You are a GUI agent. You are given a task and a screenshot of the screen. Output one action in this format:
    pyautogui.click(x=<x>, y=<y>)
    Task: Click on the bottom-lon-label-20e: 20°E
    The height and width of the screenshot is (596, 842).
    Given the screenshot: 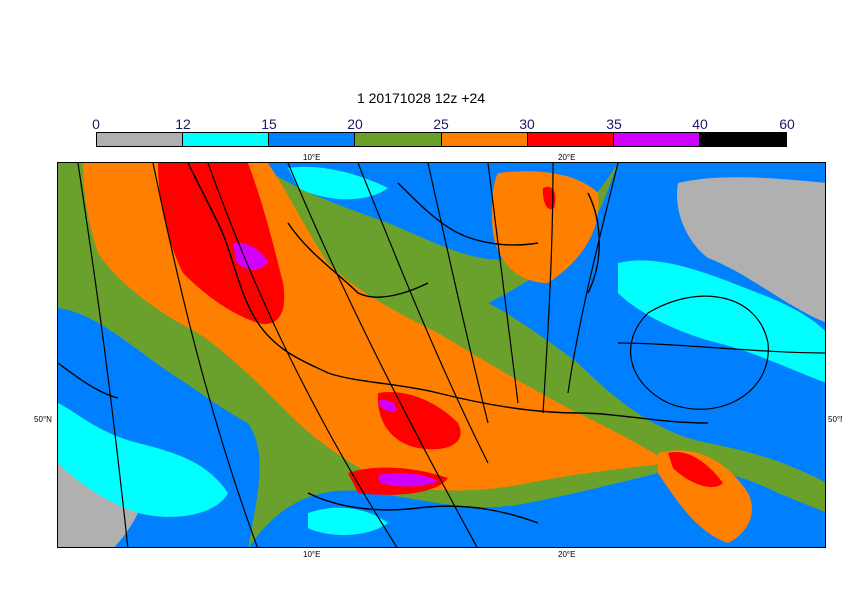 What is the action you would take?
    pyautogui.click(x=567, y=554)
    